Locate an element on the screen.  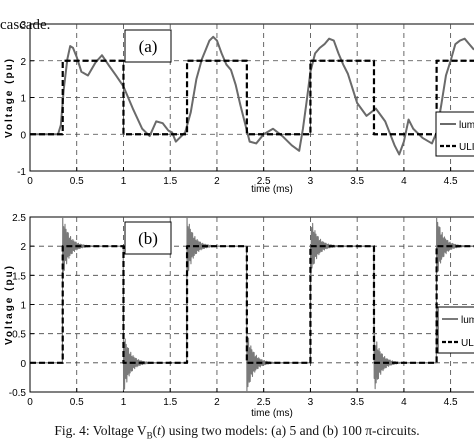
caption-prefix: Fig. 4: Voltage V is located at coordinates (100, 430).